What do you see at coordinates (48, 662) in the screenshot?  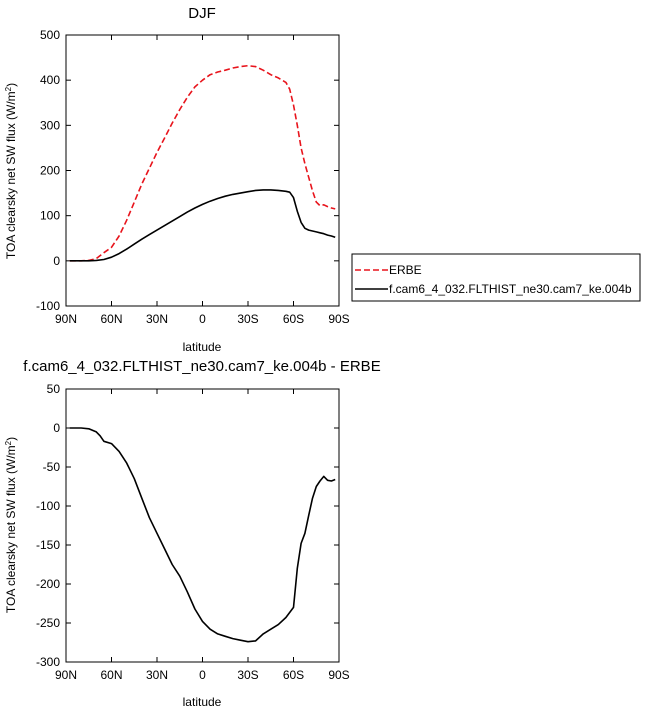 I see `y-tick-label: -300` at bounding box center [48, 662].